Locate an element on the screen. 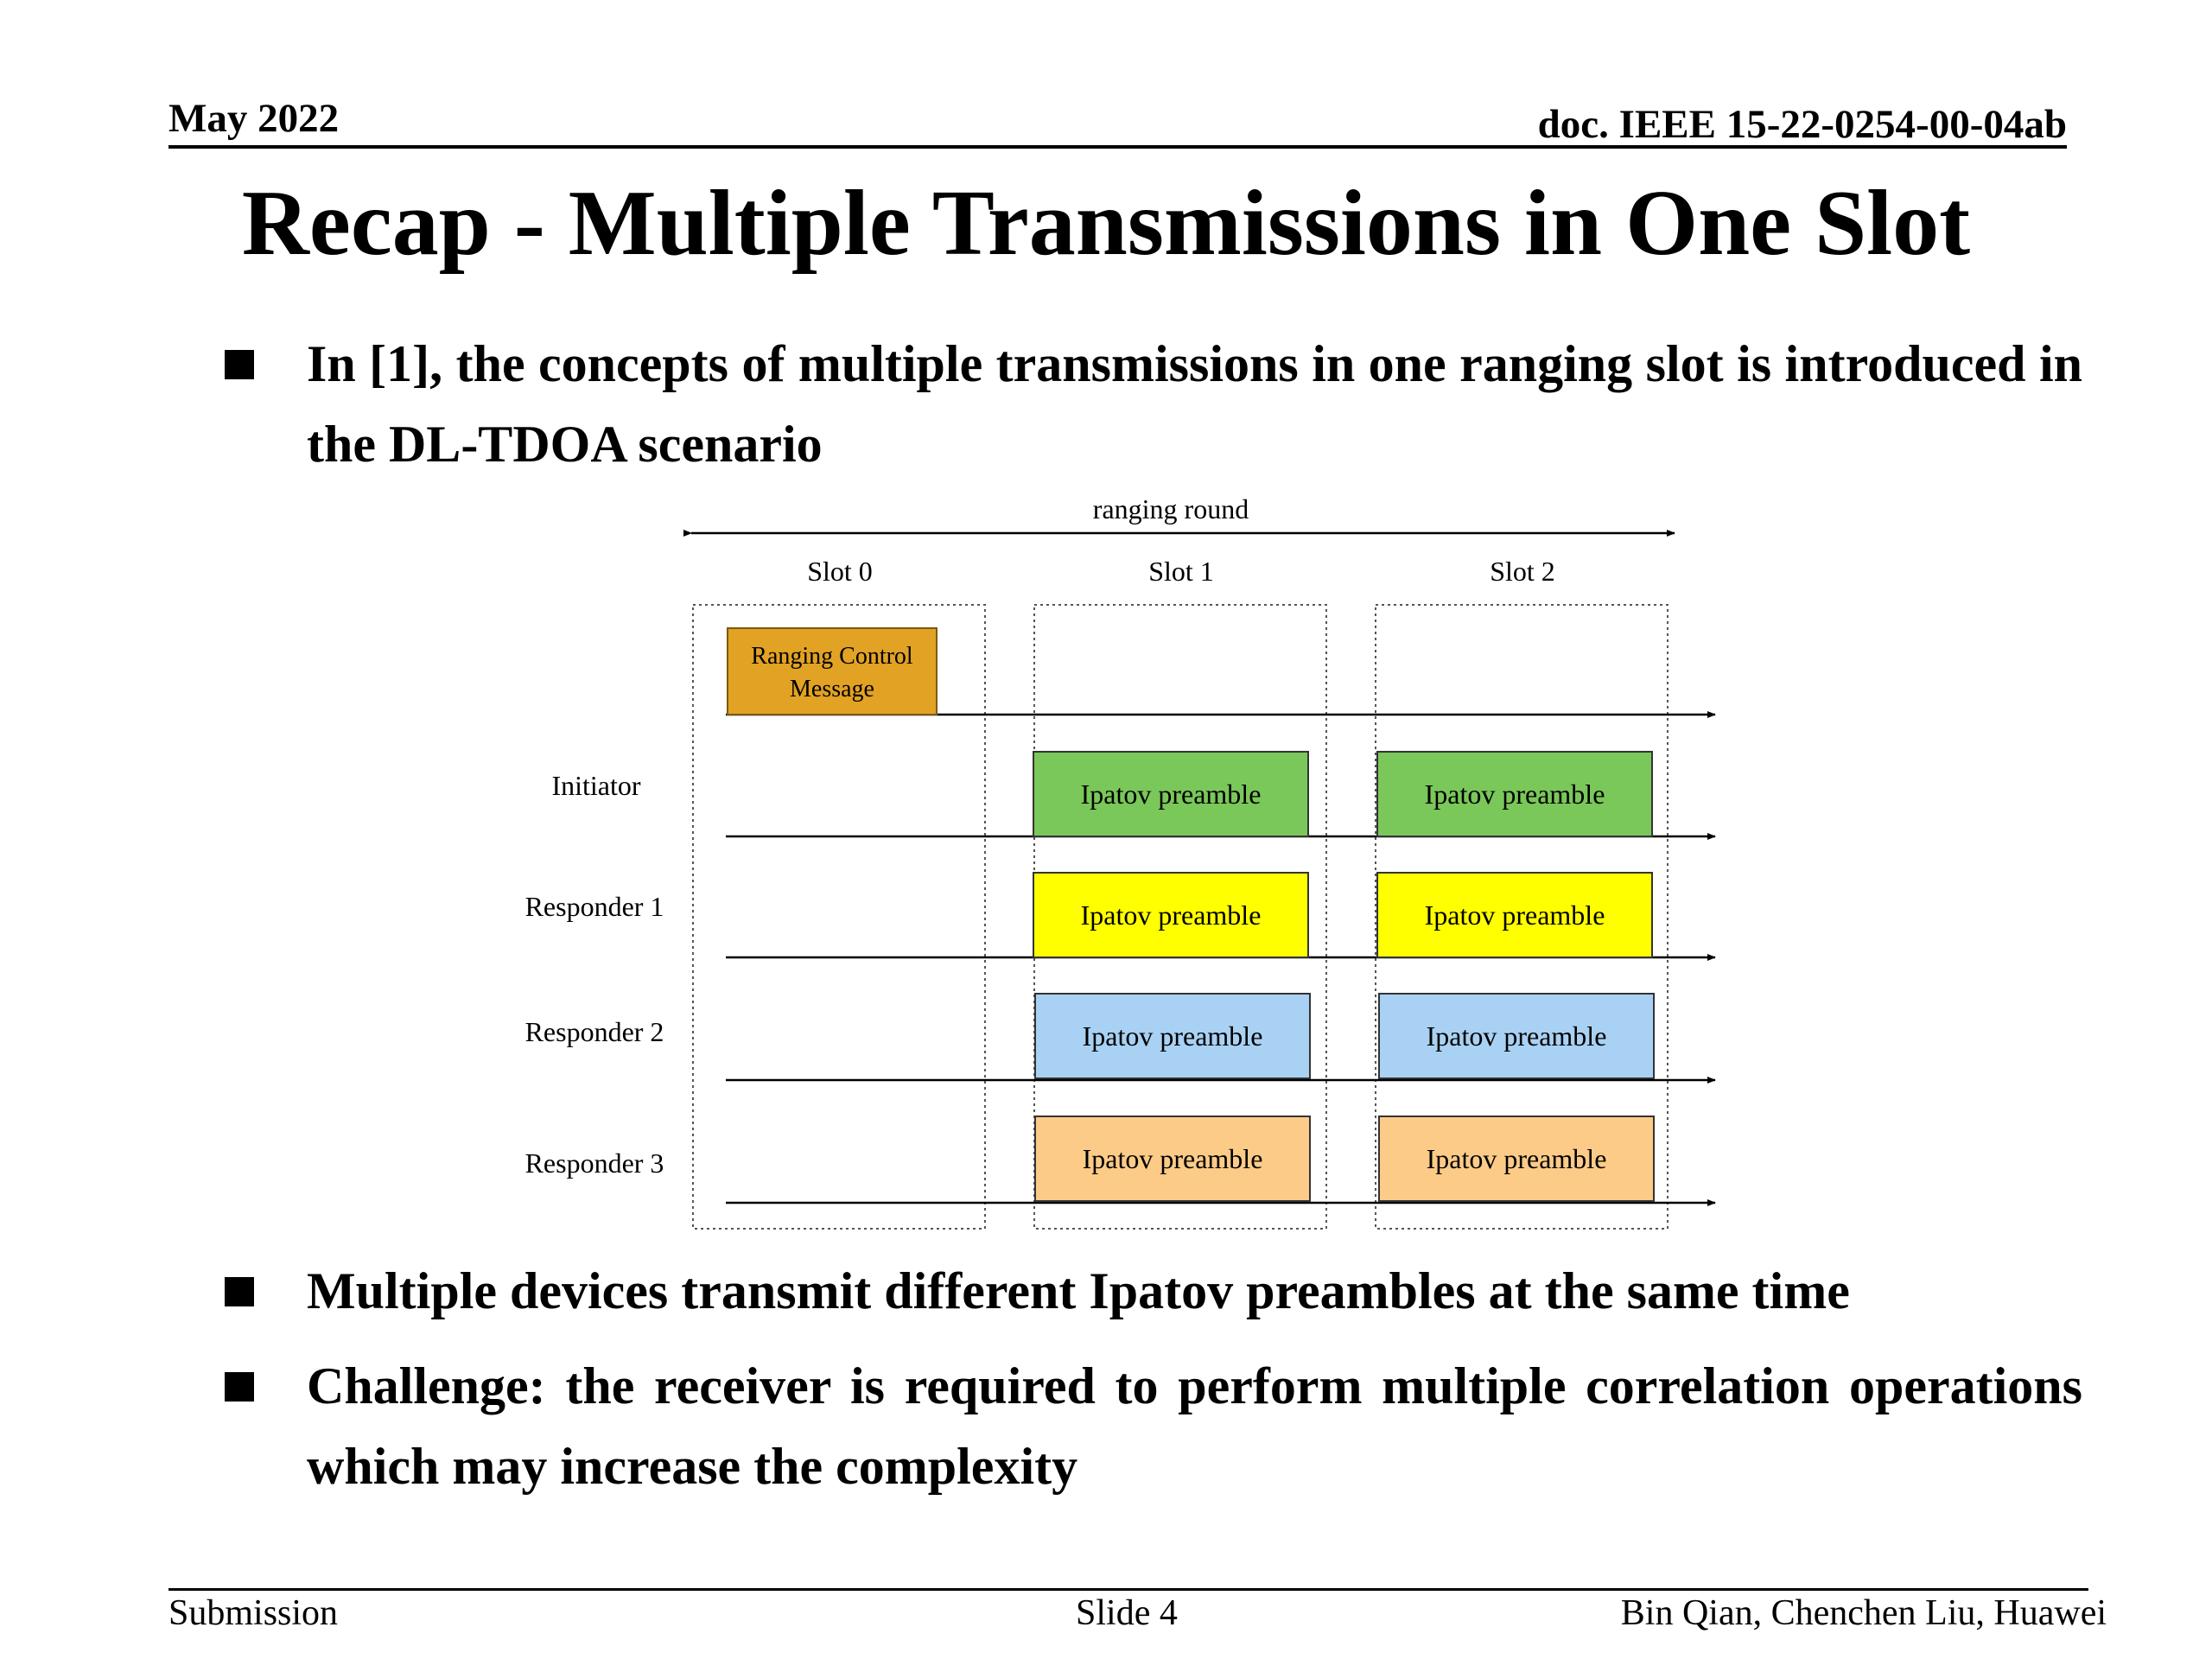 The image size is (2212, 1659). preamble-block-row1-slot2 is located at coordinates (1514, 915).